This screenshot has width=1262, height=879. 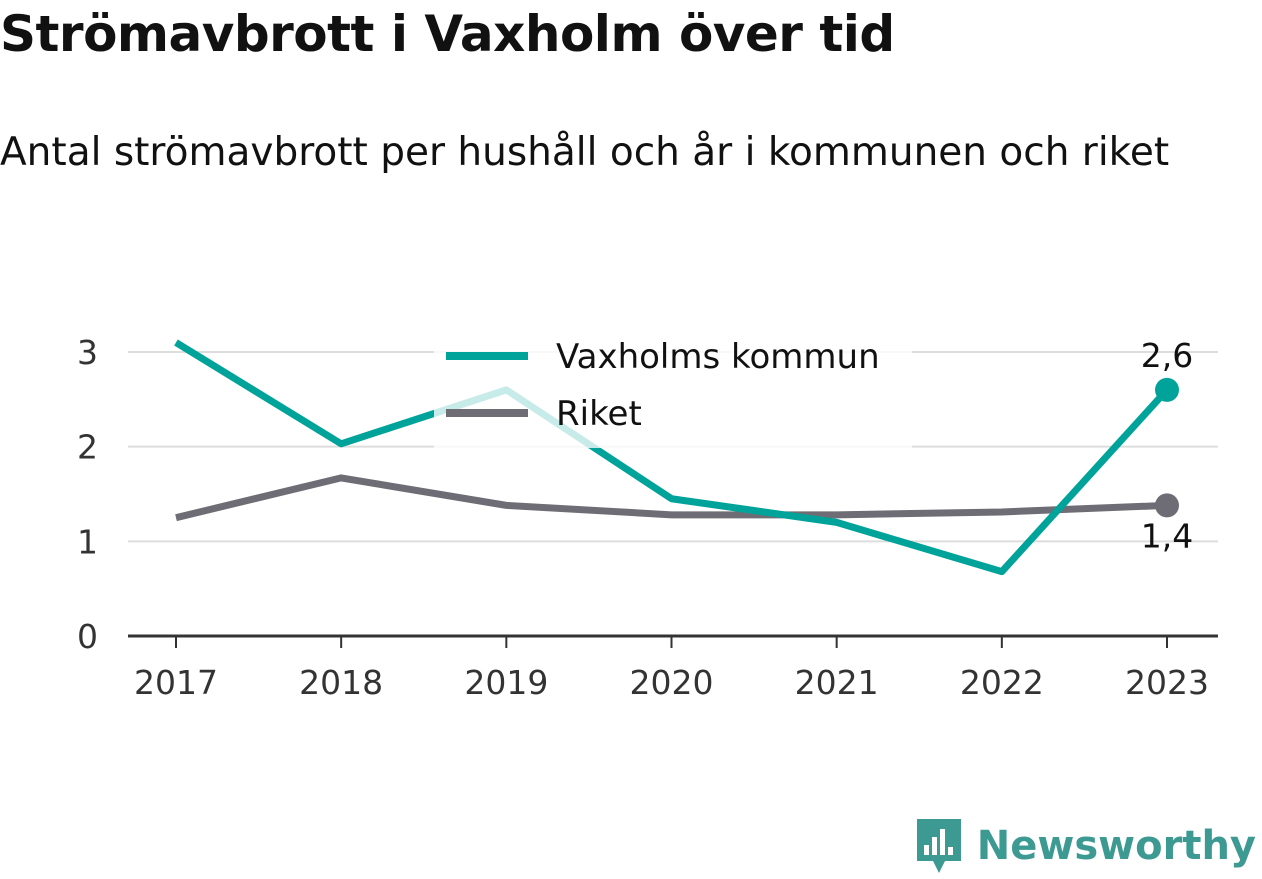 I want to click on x-tick-label: 2019, so click(x=506, y=682).